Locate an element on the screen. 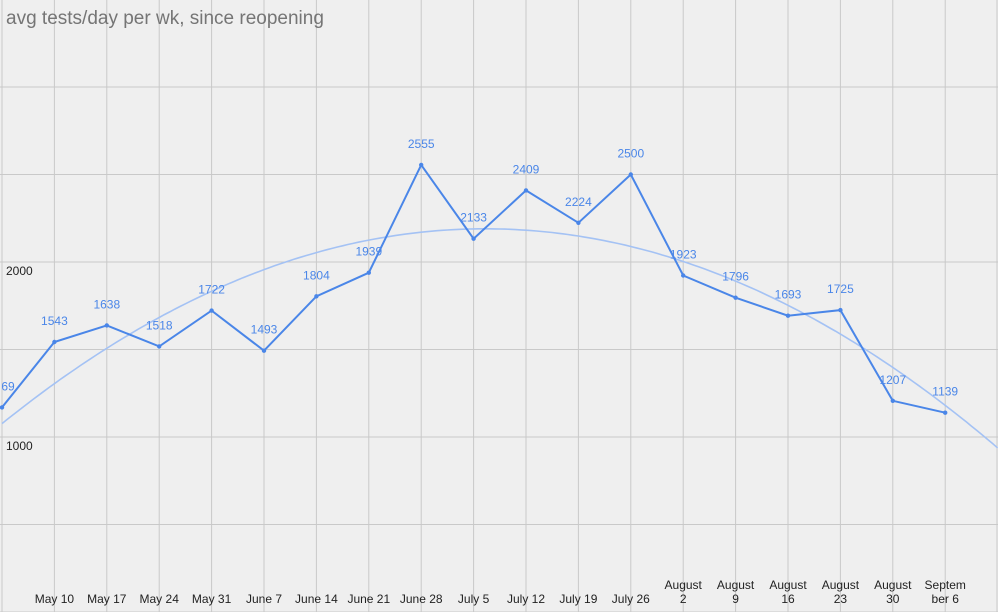 This screenshot has width=998, height=612. x-tick-label: July 19 is located at coordinates (578, 599).